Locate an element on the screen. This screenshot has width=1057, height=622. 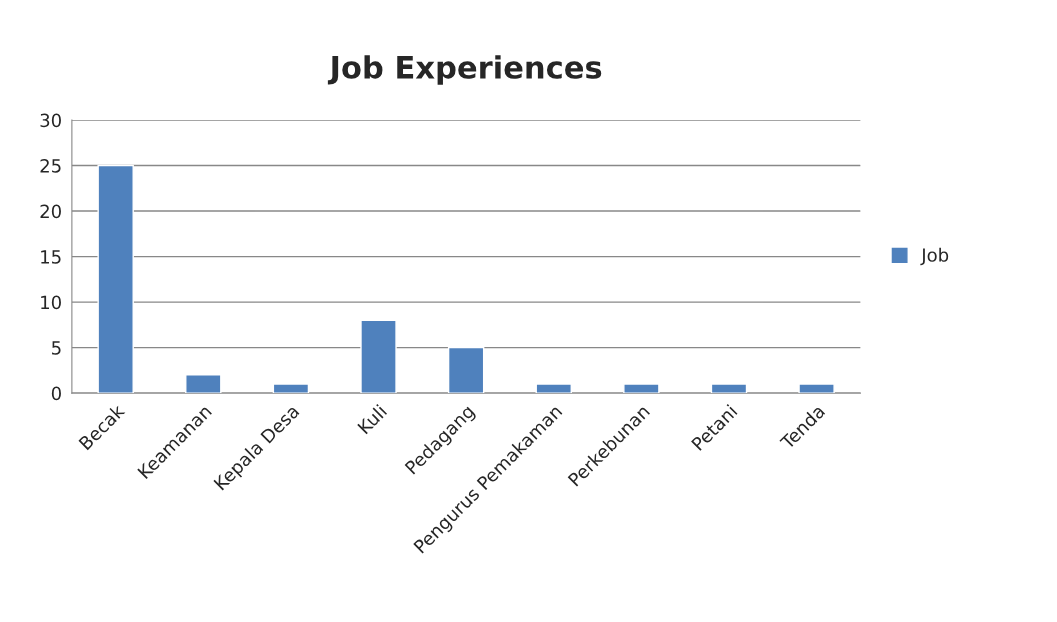
y-tick-label: 25 is located at coordinates (50, 166).